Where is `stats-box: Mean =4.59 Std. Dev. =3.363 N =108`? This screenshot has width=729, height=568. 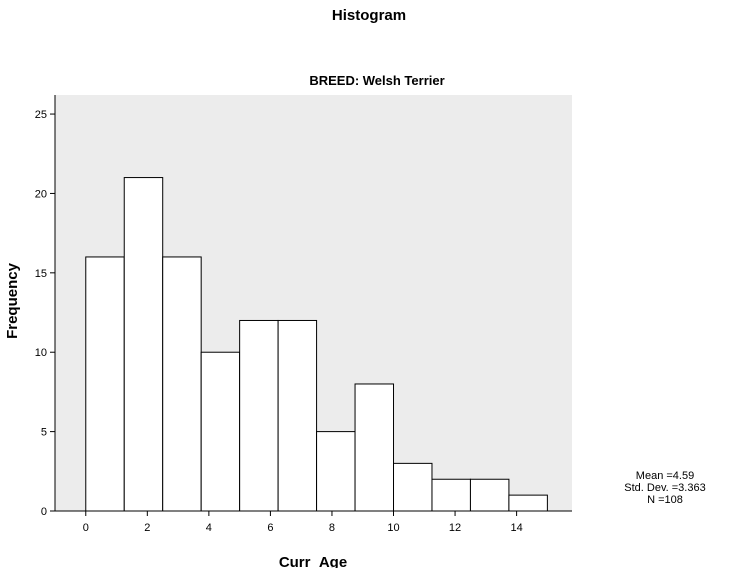 stats-box: Mean =4.59 Std. Dev. =3.363 N =108 is located at coordinates (665, 488).